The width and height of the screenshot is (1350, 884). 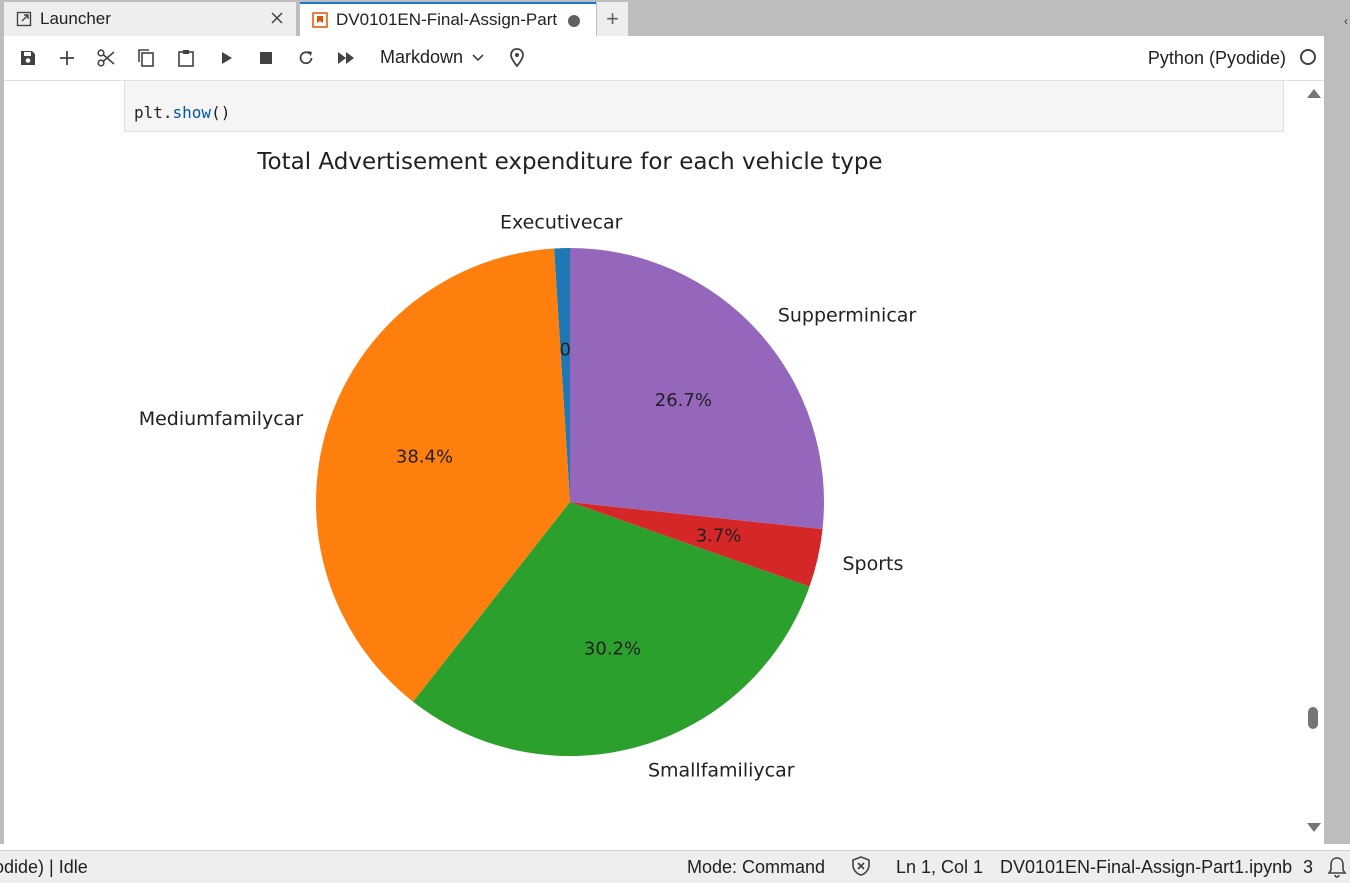 I want to click on scroll-up-arrow-icon, so click(x=1314, y=93).